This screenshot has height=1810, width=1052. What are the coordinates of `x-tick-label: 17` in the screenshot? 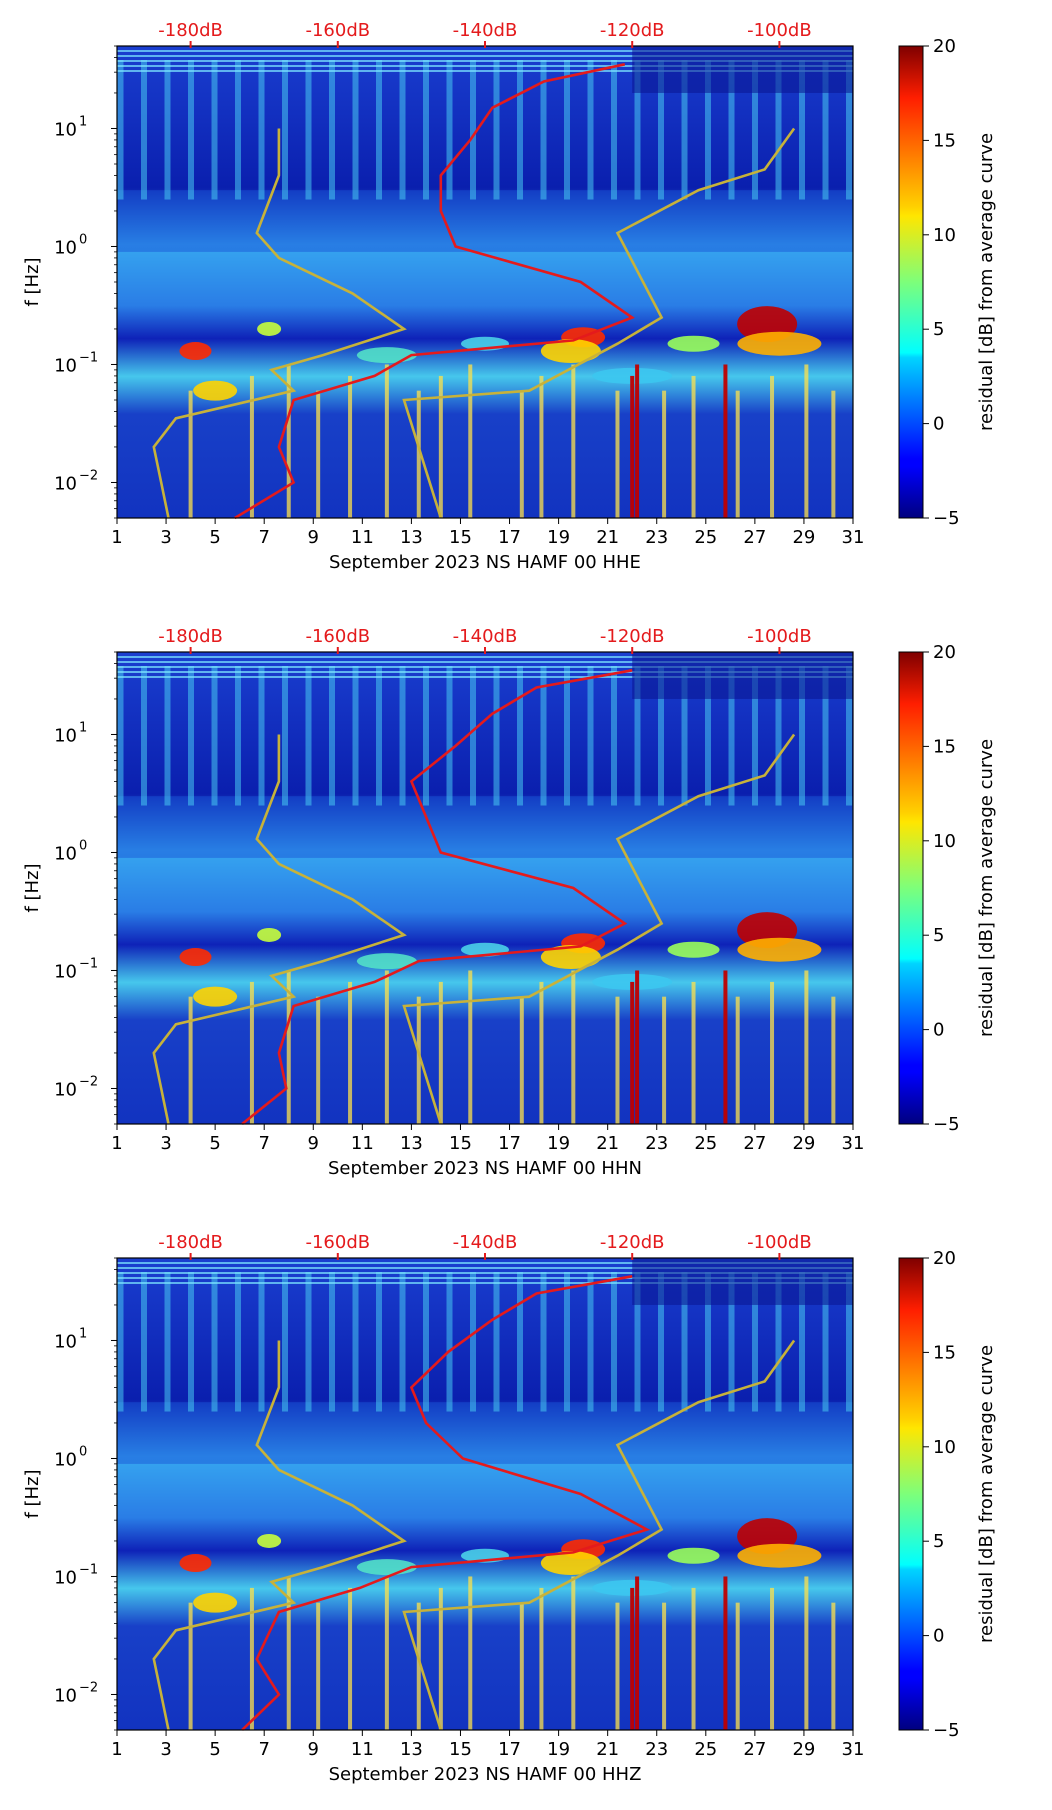 It's located at (509, 1143).